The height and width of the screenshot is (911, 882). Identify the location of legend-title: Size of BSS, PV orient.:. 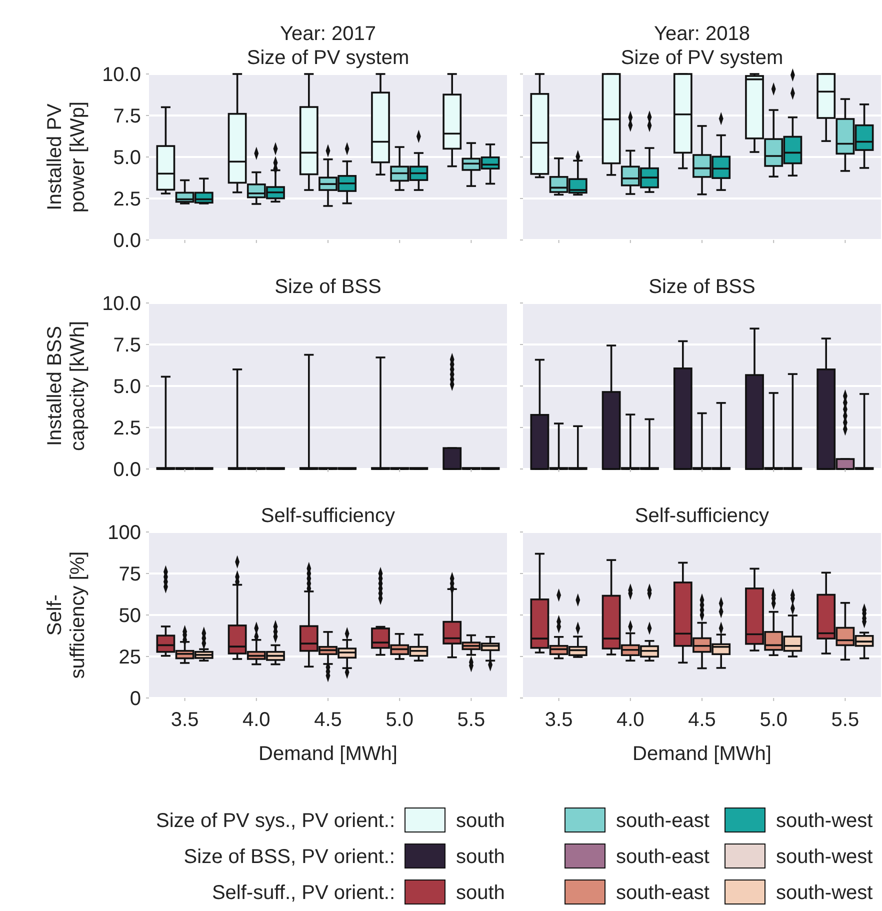
(289, 857).